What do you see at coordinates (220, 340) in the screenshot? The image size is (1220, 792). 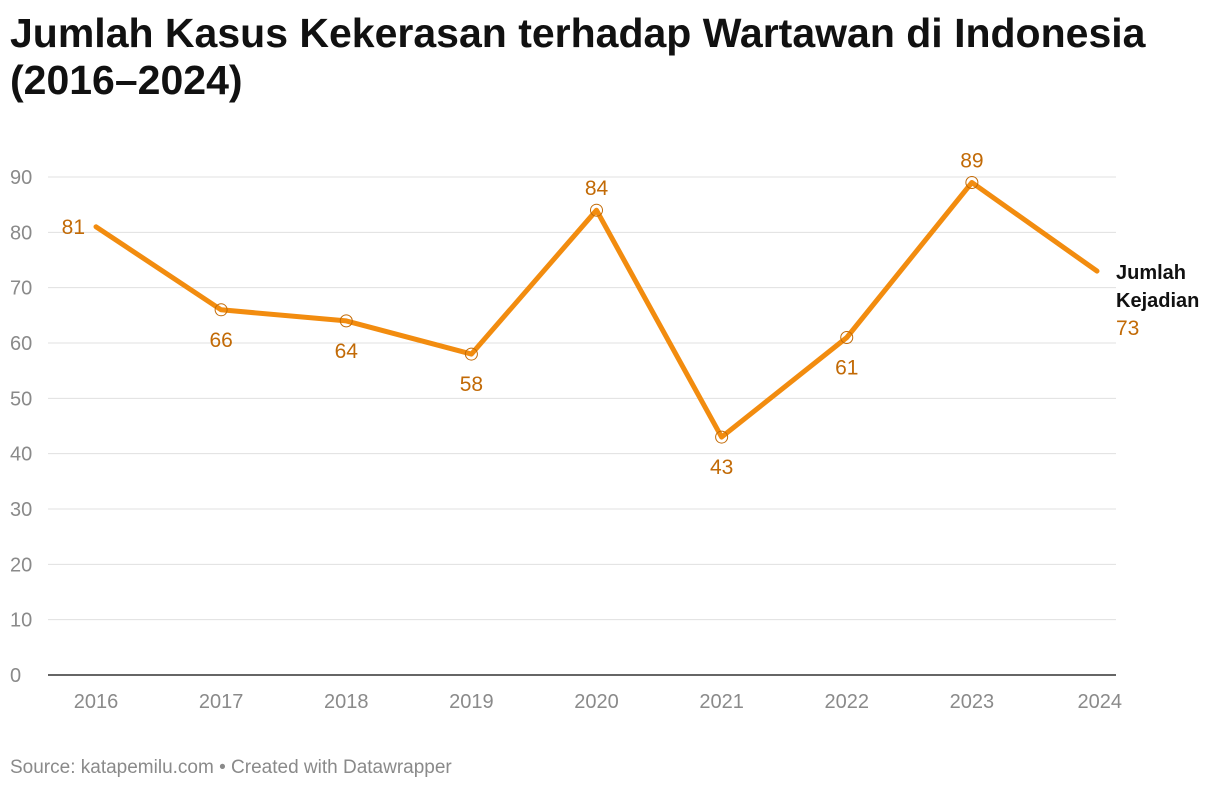 I see `data-label: 66` at bounding box center [220, 340].